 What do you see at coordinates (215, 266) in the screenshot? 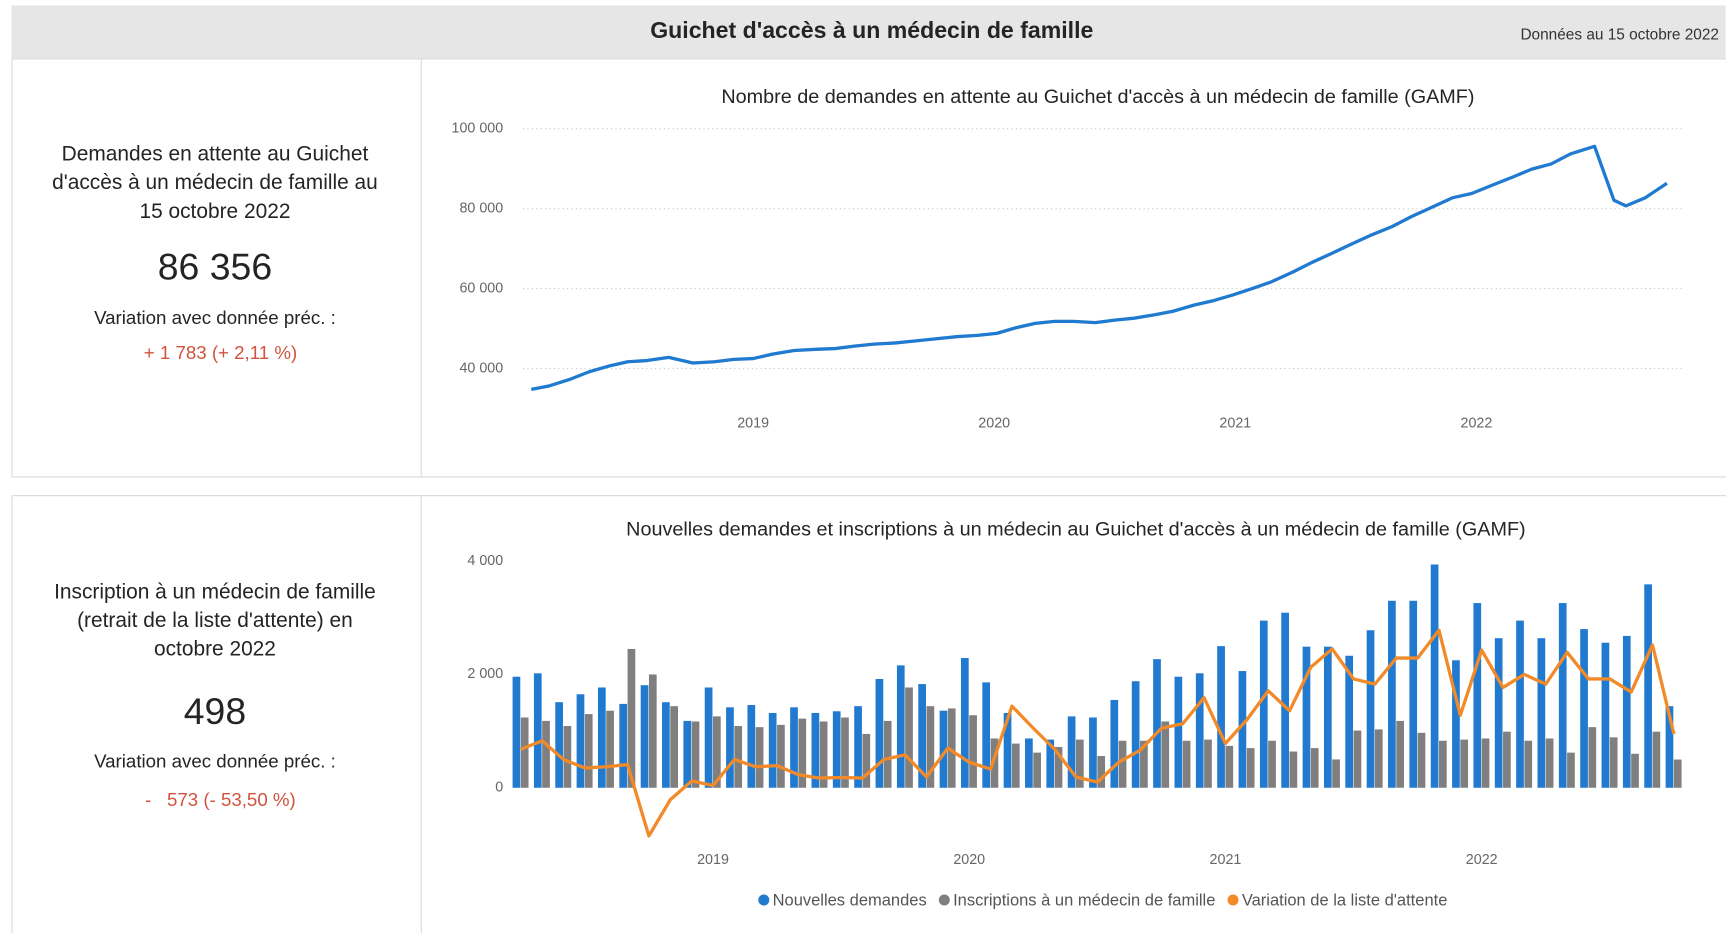
I see `card-value: 86 356` at bounding box center [215, 266].